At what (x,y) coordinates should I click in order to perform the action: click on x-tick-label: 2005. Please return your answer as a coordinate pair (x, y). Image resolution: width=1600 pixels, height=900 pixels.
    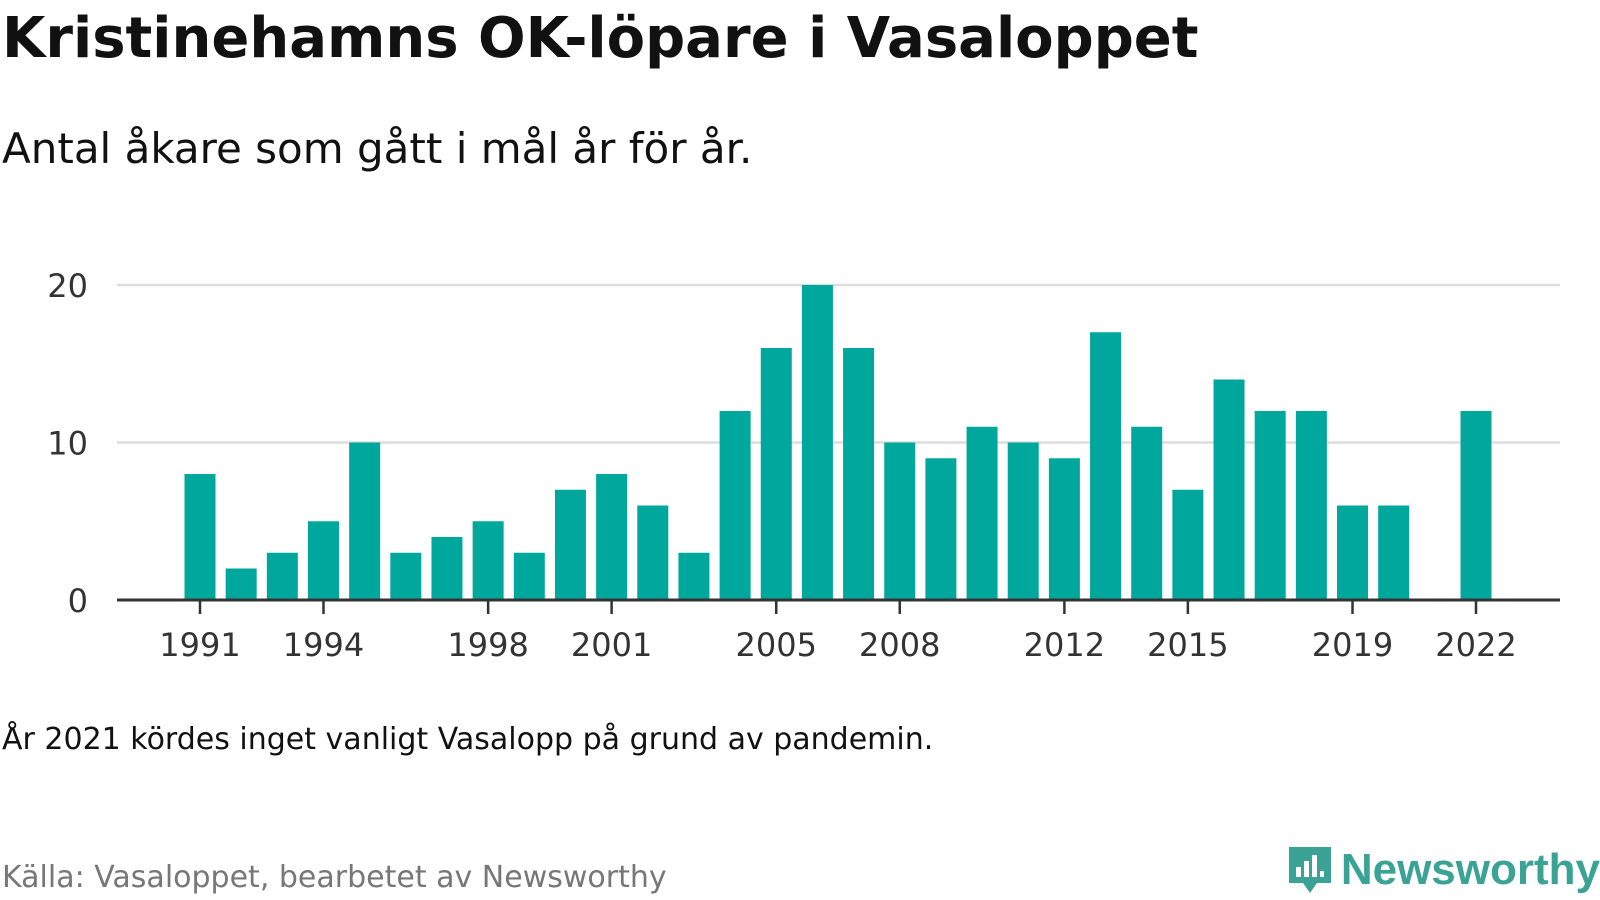
    Looking at the image, I should click on (776, 645).